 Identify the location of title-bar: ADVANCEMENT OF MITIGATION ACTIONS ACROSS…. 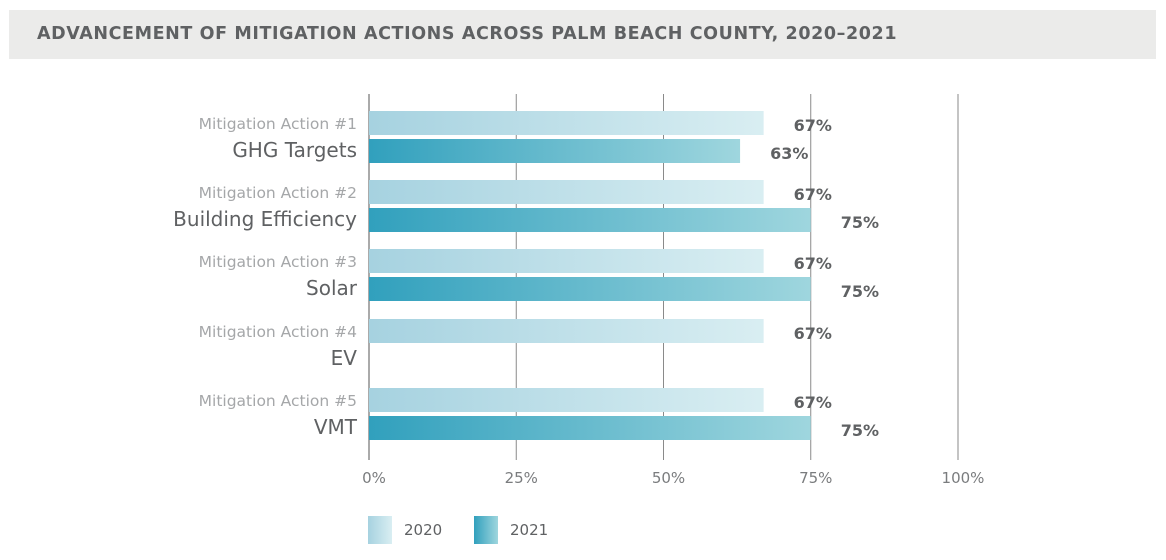
(582, 34).